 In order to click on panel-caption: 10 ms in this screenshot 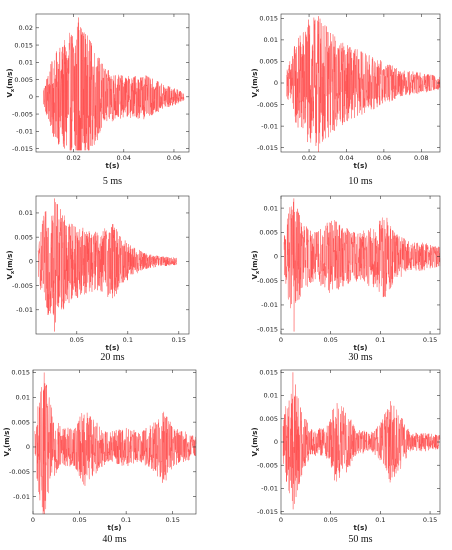, I will do `click(360, 181)`.